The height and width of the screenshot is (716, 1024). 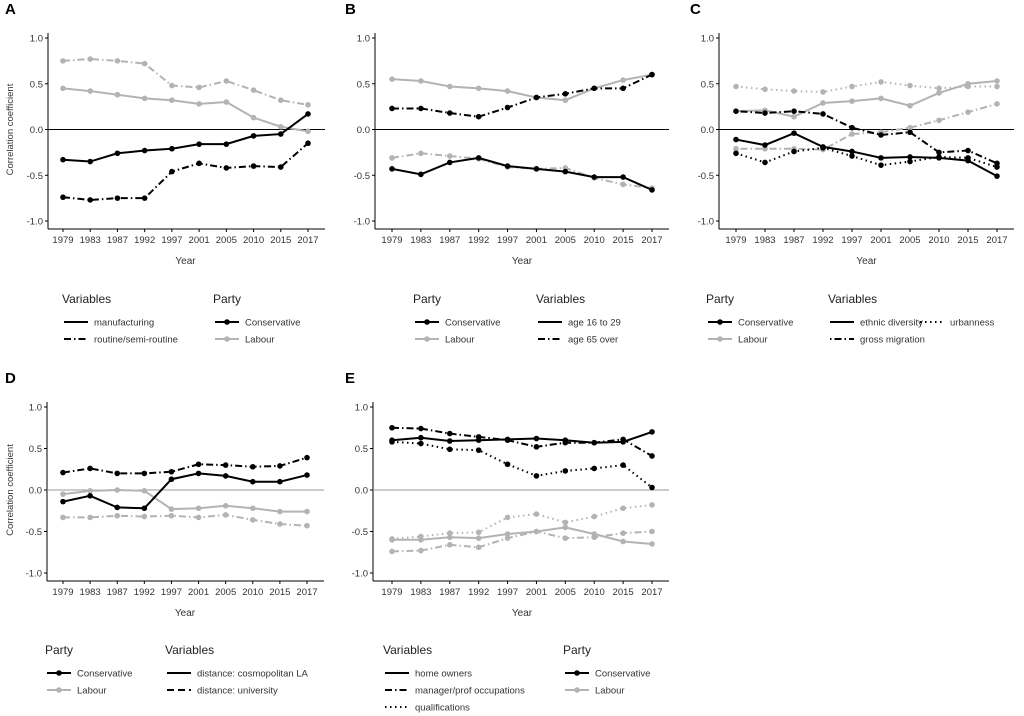 I want to click on x-tick-label: 1997, so click(x=507, y=240).